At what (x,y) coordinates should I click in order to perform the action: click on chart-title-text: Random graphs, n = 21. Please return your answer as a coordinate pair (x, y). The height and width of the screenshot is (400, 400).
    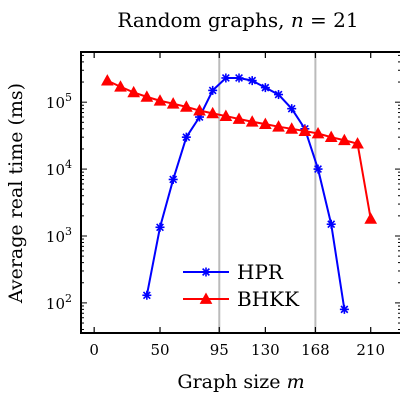
    Looking at the image, I should click on (237, 20).